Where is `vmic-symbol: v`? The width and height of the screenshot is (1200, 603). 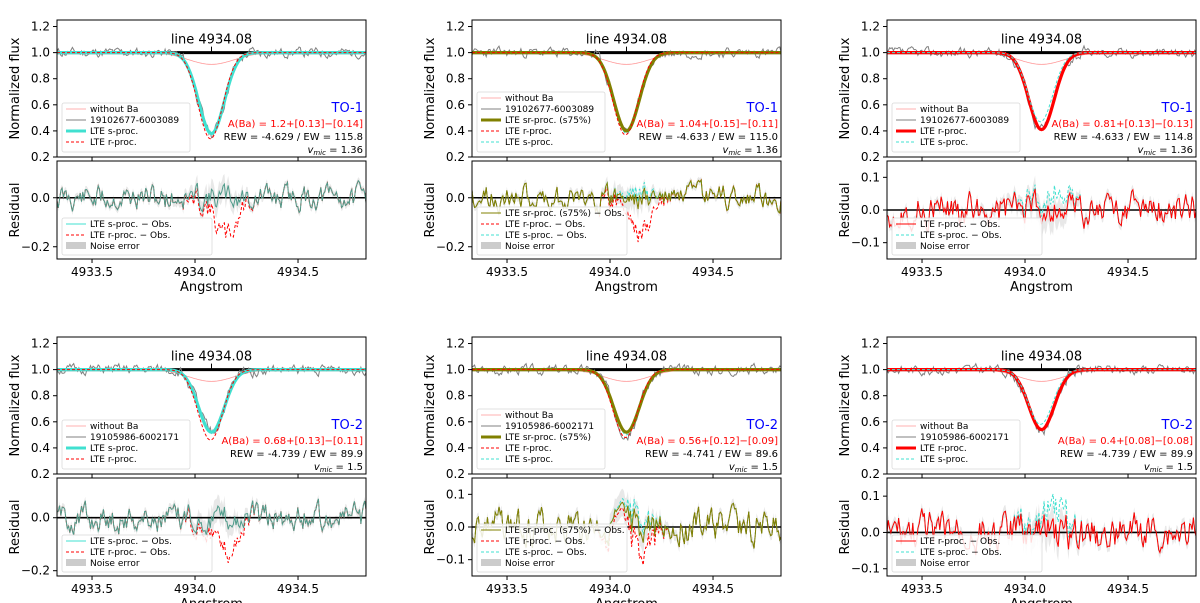
vmic-symbol: v is located at coordinates (1140, 150).